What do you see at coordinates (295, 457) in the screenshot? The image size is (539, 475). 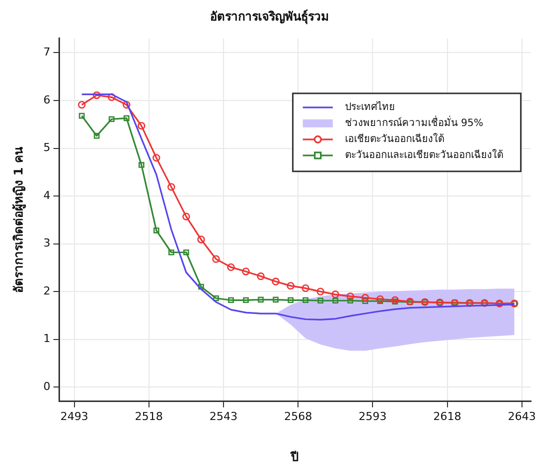 I see `x-axis-title: ปี` at bounding box center [295, 457].